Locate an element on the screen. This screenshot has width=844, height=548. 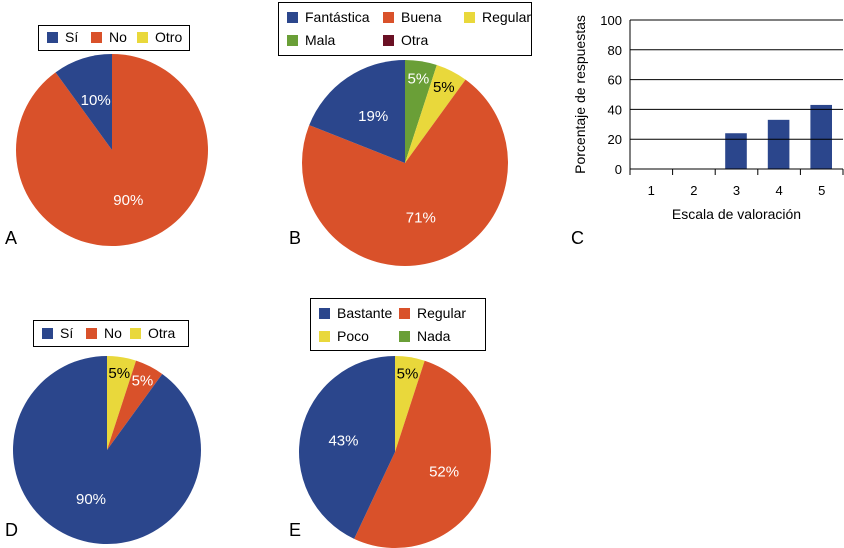
data-label: 19% is located at coordinates (373, 116).